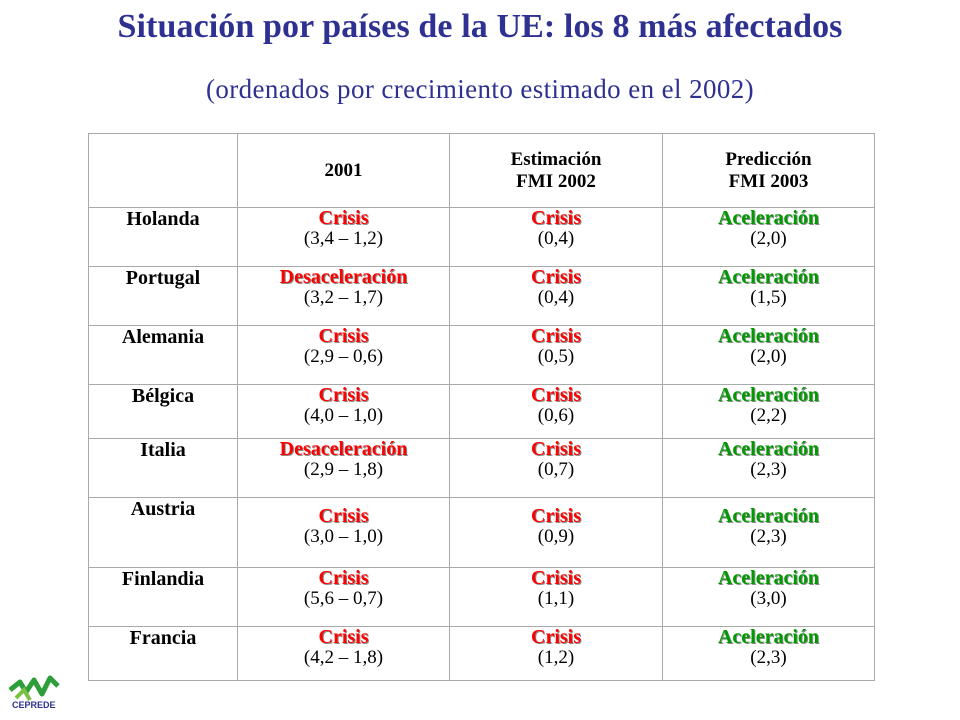 This screenshot has width=960, height=720. I want to click on growth-value: (0,6), so click(556, 415).